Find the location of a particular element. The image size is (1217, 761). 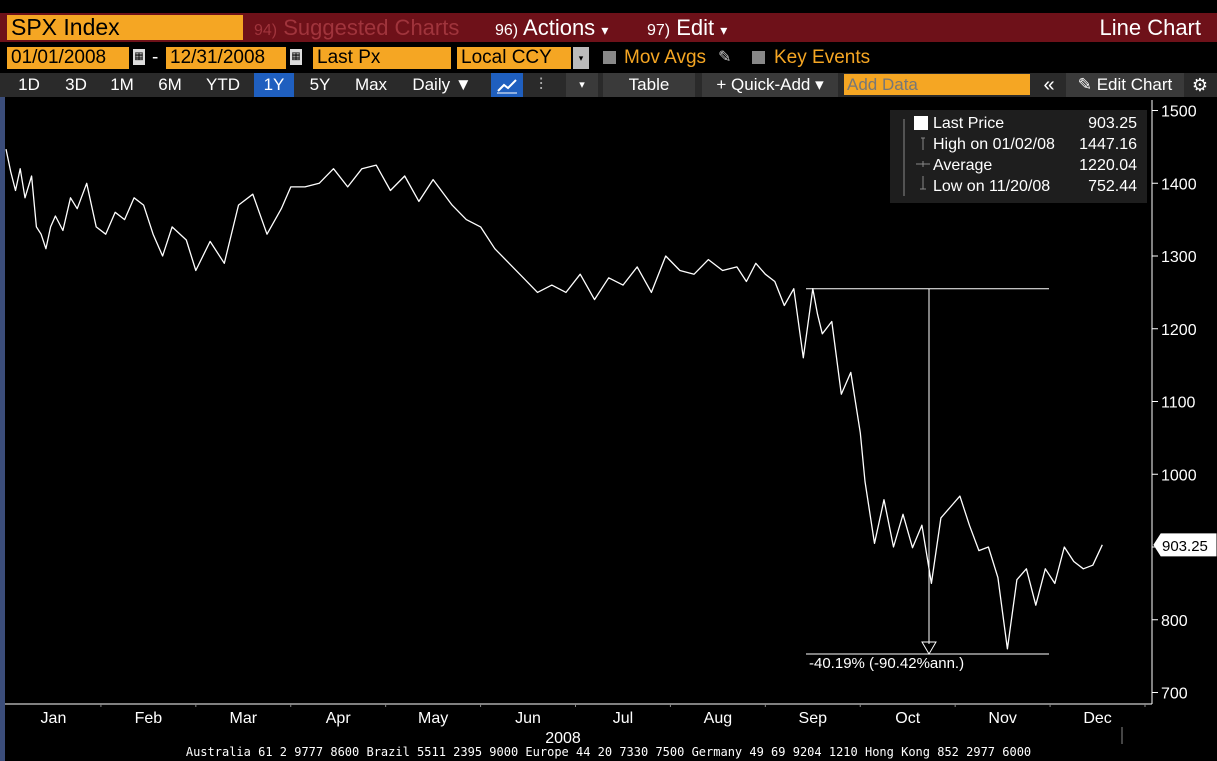

legend-value: 752.44 is located at coordinates (1112, 186).